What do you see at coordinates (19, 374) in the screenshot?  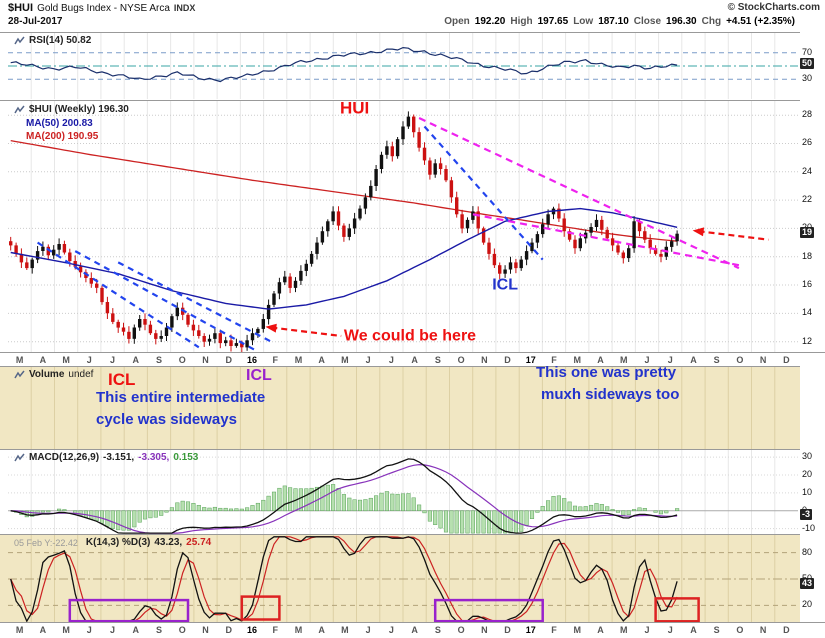 I see `indicator-icon` at bounding box center [19, 374].